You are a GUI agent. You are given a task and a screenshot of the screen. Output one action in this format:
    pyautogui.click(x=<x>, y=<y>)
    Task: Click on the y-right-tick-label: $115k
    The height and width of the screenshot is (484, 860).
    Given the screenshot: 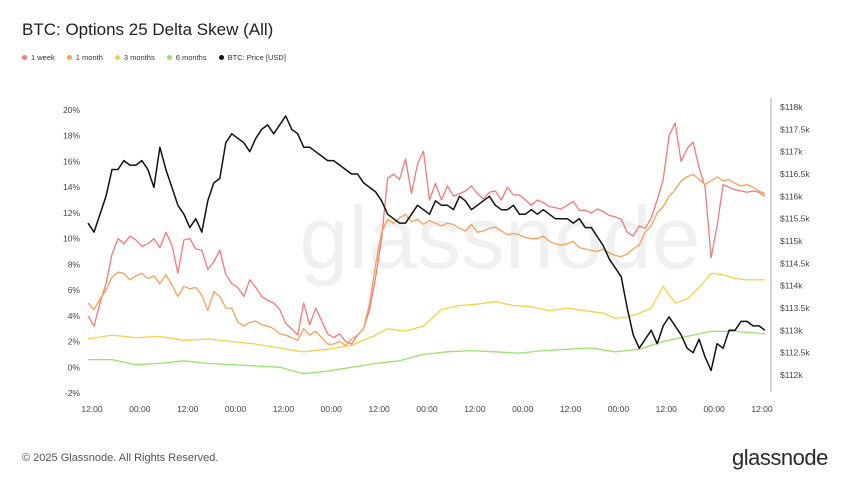 What is the action you would take?
    pyautogui.click(x=791, y=241)
    